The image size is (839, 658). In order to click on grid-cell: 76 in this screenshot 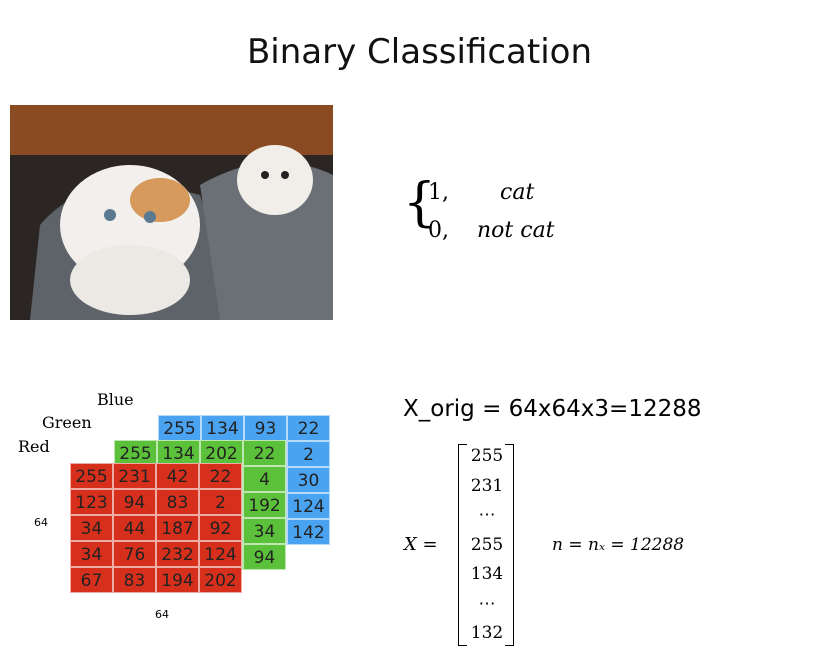, I will do `click(134, 554)`.